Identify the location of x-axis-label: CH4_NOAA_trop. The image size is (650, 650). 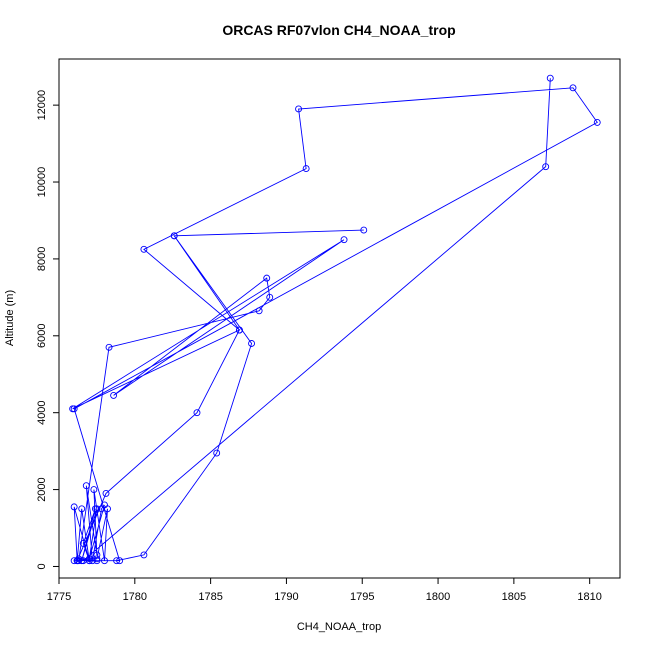
(339, 627).